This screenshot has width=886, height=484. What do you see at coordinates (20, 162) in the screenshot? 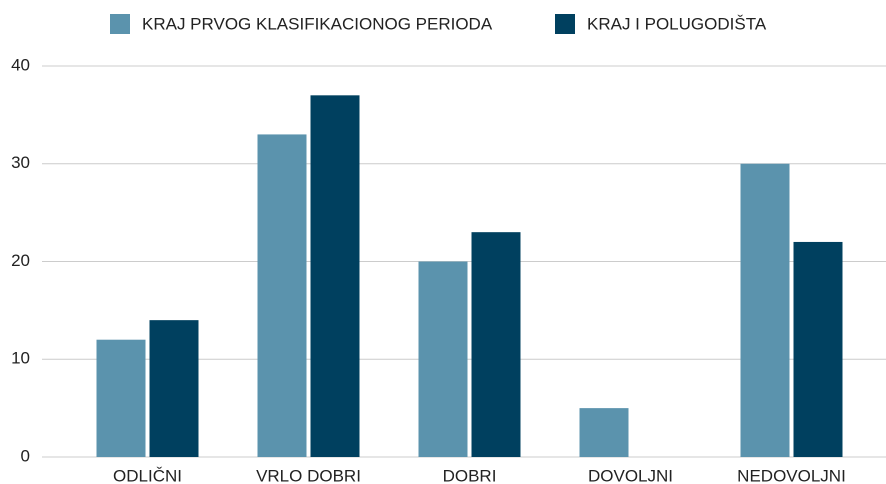
I see `y-tick-label: 30` at bounding box center [20, 162].